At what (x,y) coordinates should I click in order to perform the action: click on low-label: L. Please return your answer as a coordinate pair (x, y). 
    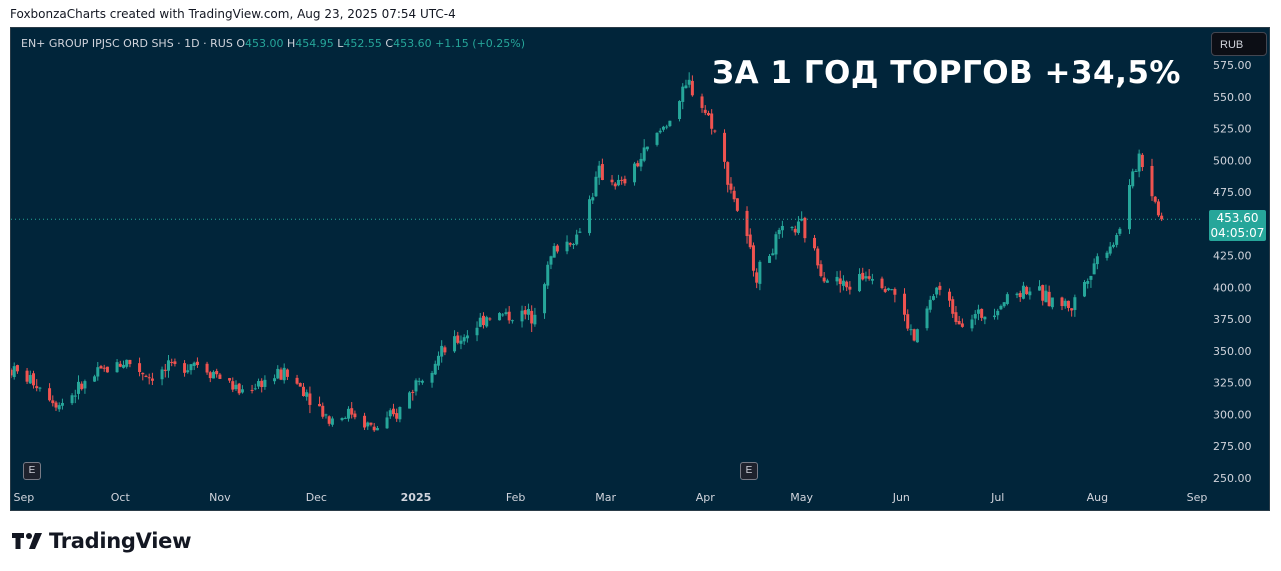
    Looking at the image, I should click on (340, 43).